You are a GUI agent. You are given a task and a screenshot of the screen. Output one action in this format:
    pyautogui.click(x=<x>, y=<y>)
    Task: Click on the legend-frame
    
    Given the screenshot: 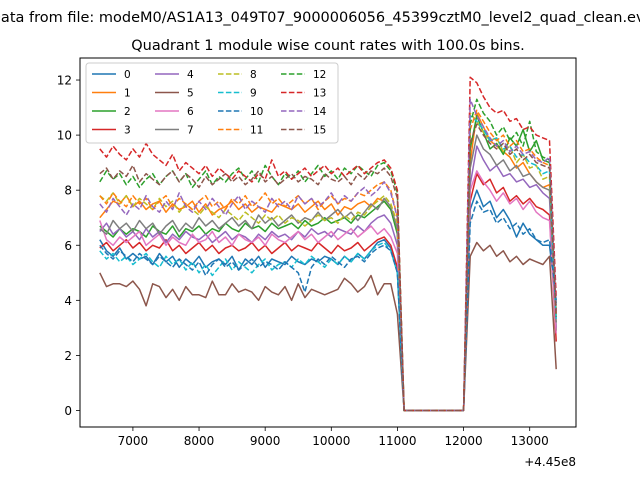 What is the action you would take?
    pyautogui.click(x=212, y=103)
    